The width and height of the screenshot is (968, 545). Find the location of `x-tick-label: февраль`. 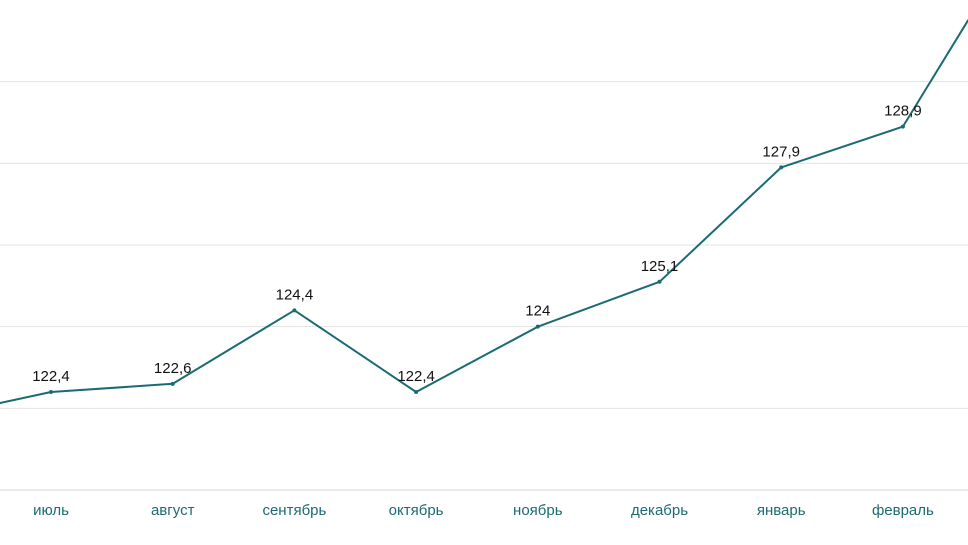

x-tick-label: февраль is located at coordinates (903, 510).